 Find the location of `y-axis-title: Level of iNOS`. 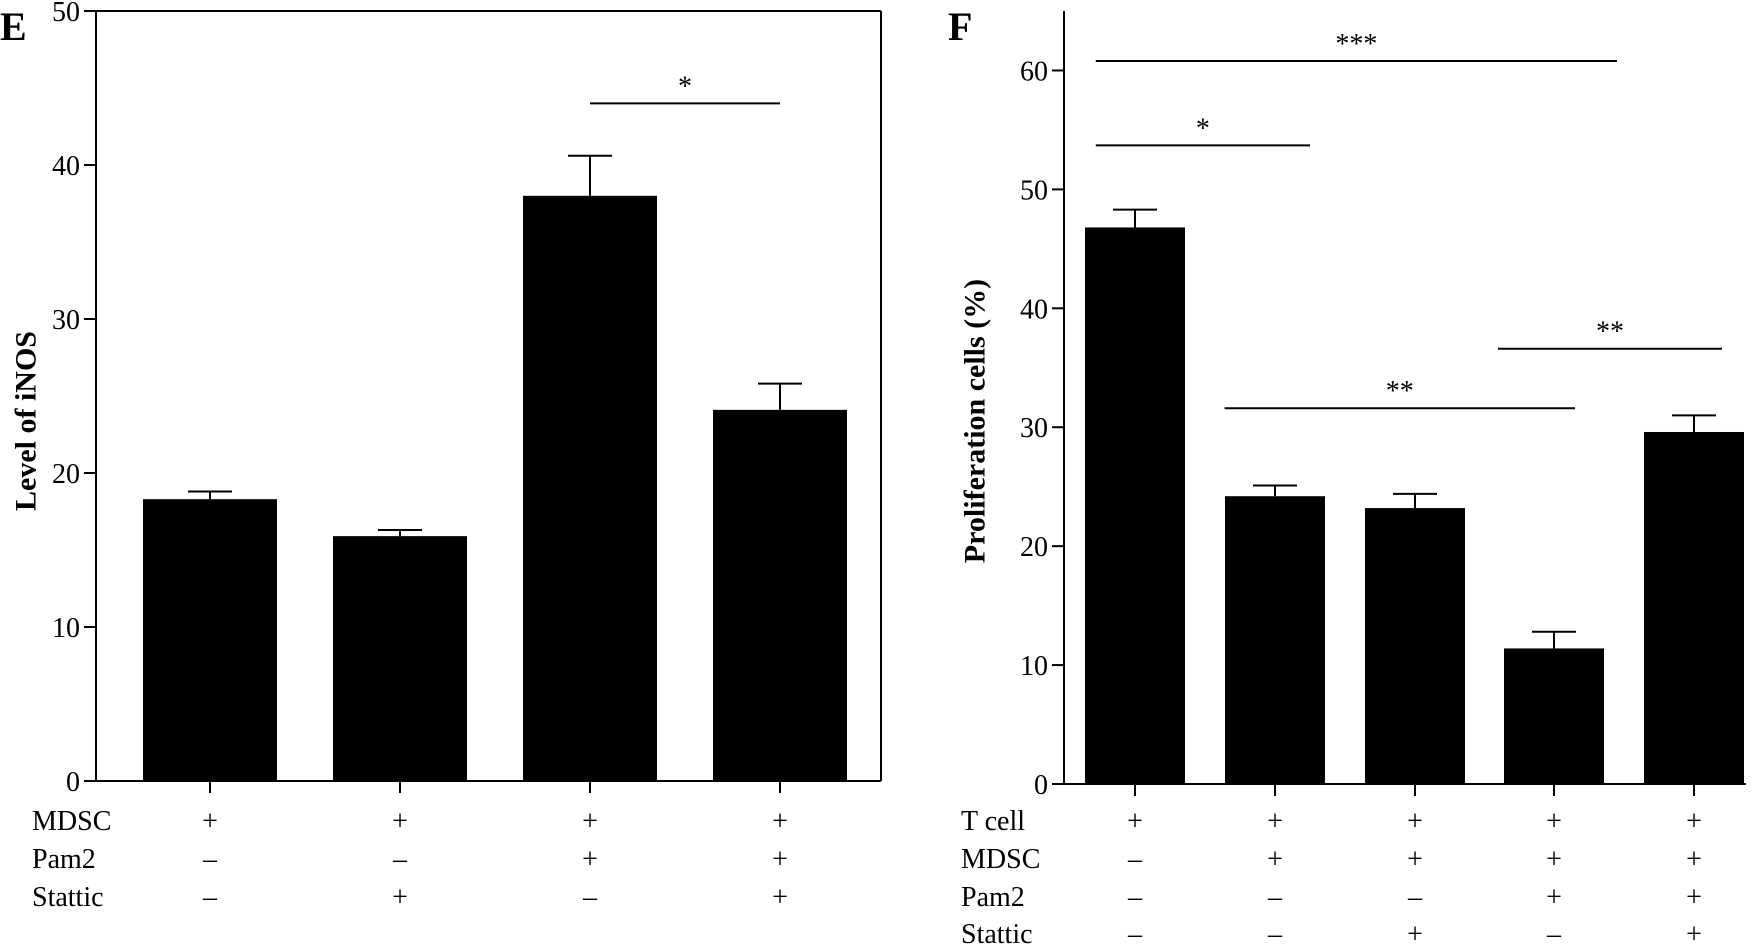

y-axis-title: Level of iNOS is located at coordinates (26, 421).